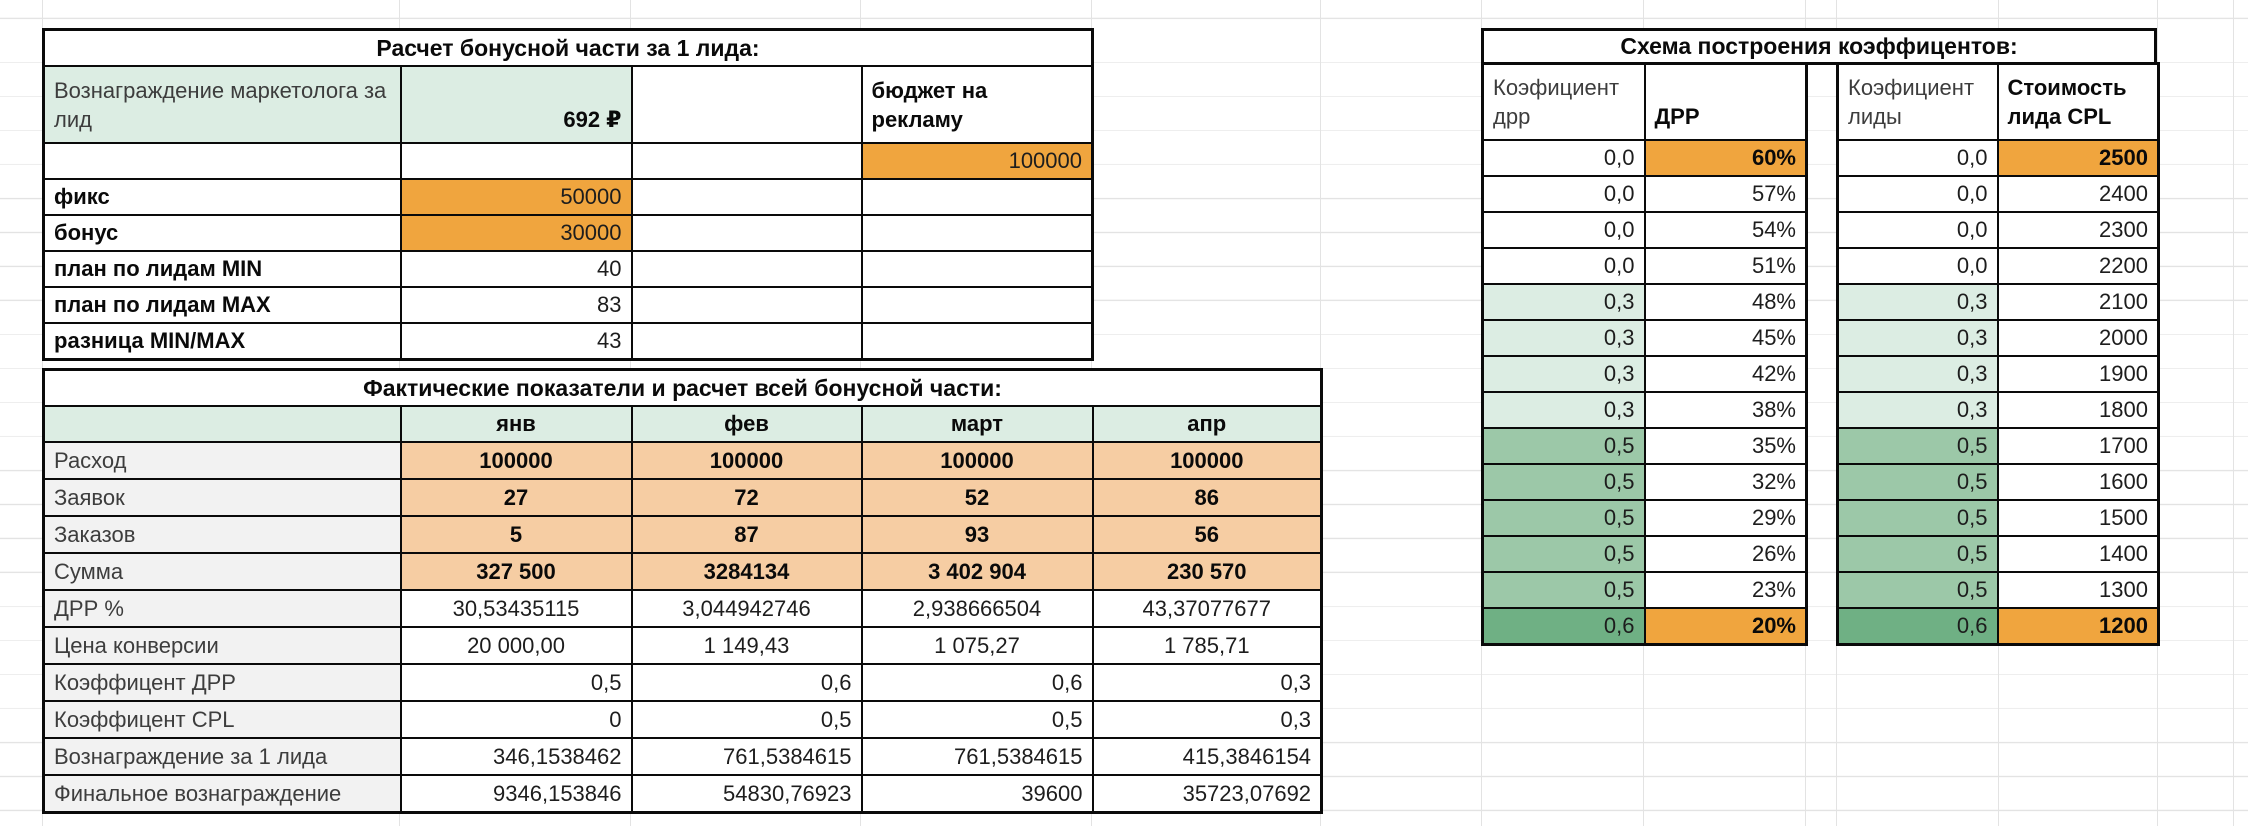  What do you see at coordinates (2078, 338) in the screenshot?
I see `value-cell: 2000` at bounding box center [2078, 338].